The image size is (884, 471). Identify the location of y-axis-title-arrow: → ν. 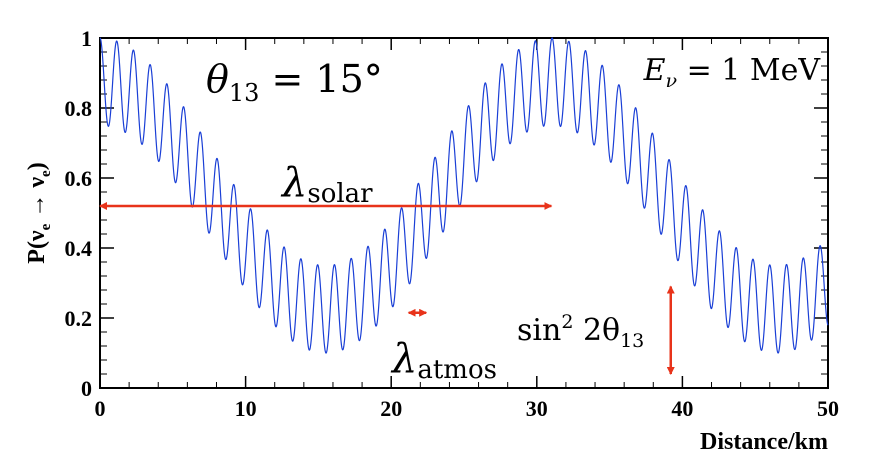
(37, 200).